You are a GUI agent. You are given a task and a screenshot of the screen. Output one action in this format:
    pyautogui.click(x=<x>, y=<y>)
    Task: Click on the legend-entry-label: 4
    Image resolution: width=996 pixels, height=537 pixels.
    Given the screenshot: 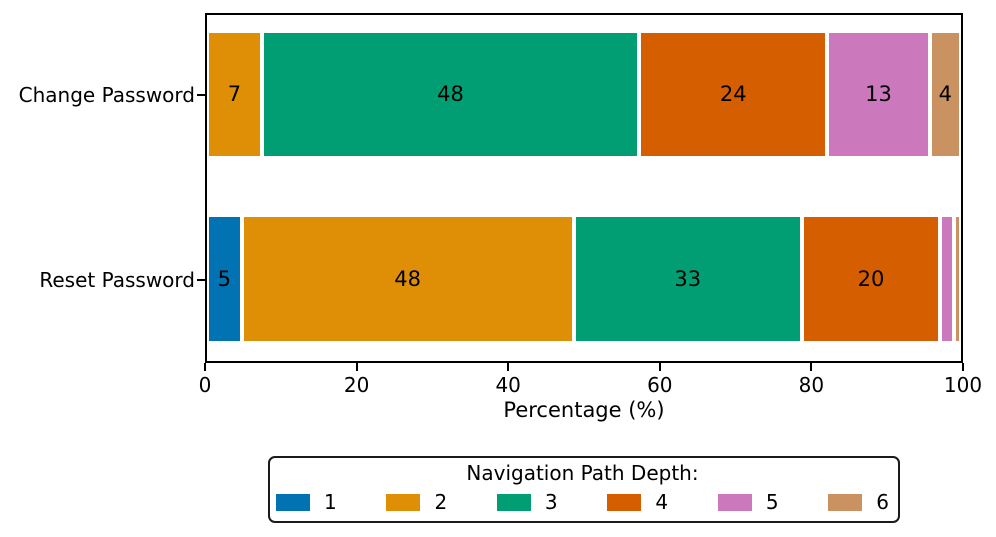 What is the action you would take?
    pyautogui.click(x=662, y=502)
    